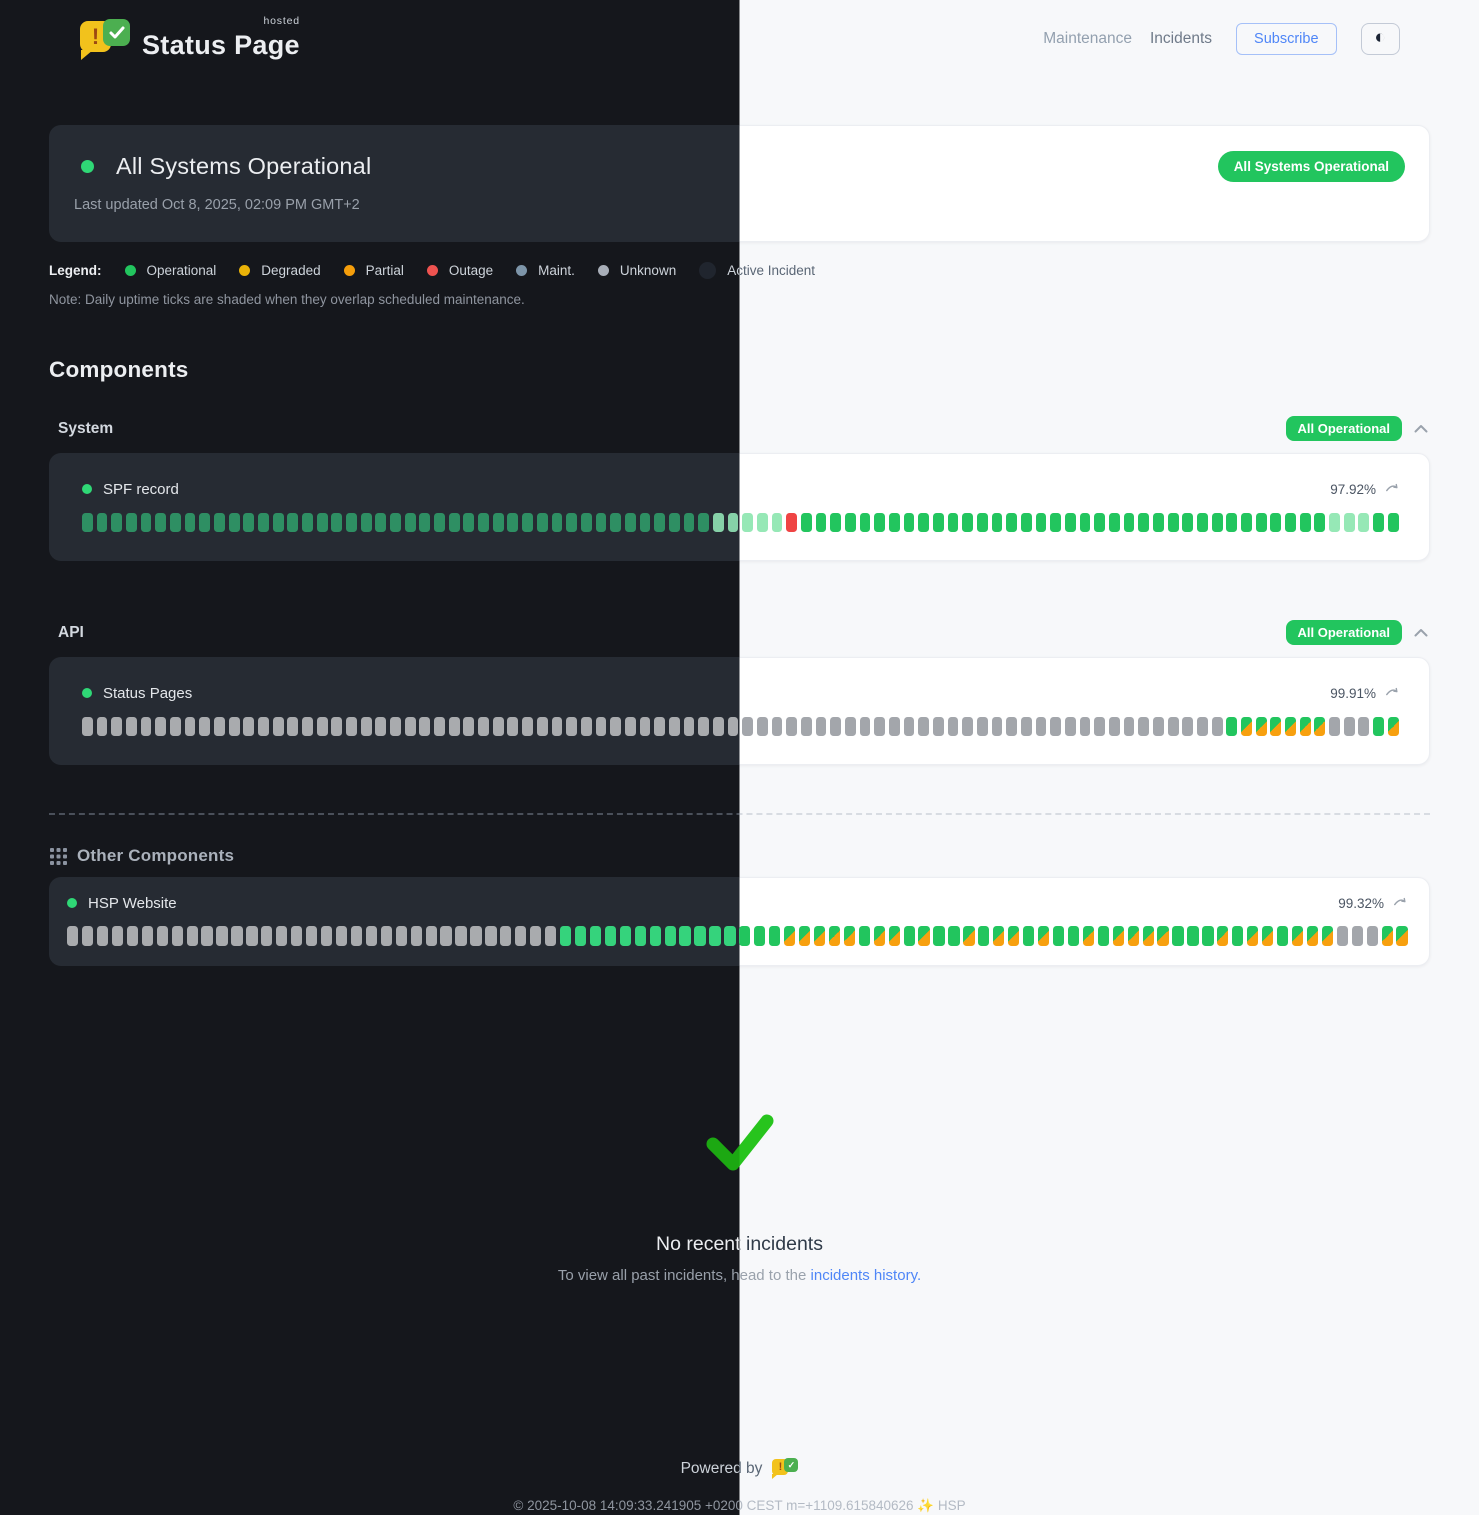  What do you see at coordinates (170, 270) in the screenshot?
I see `legend-item-operational: Operational` at bounding box center [170, 270].